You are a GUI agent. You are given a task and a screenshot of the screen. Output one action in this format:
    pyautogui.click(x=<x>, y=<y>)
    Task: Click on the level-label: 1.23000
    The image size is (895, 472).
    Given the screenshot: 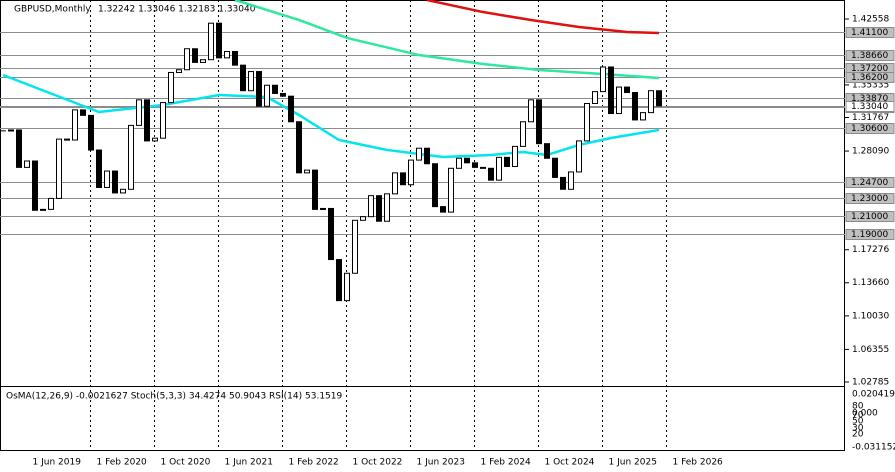 What is the action you would take?
    pyautogui.click(x=869, y=199)
    